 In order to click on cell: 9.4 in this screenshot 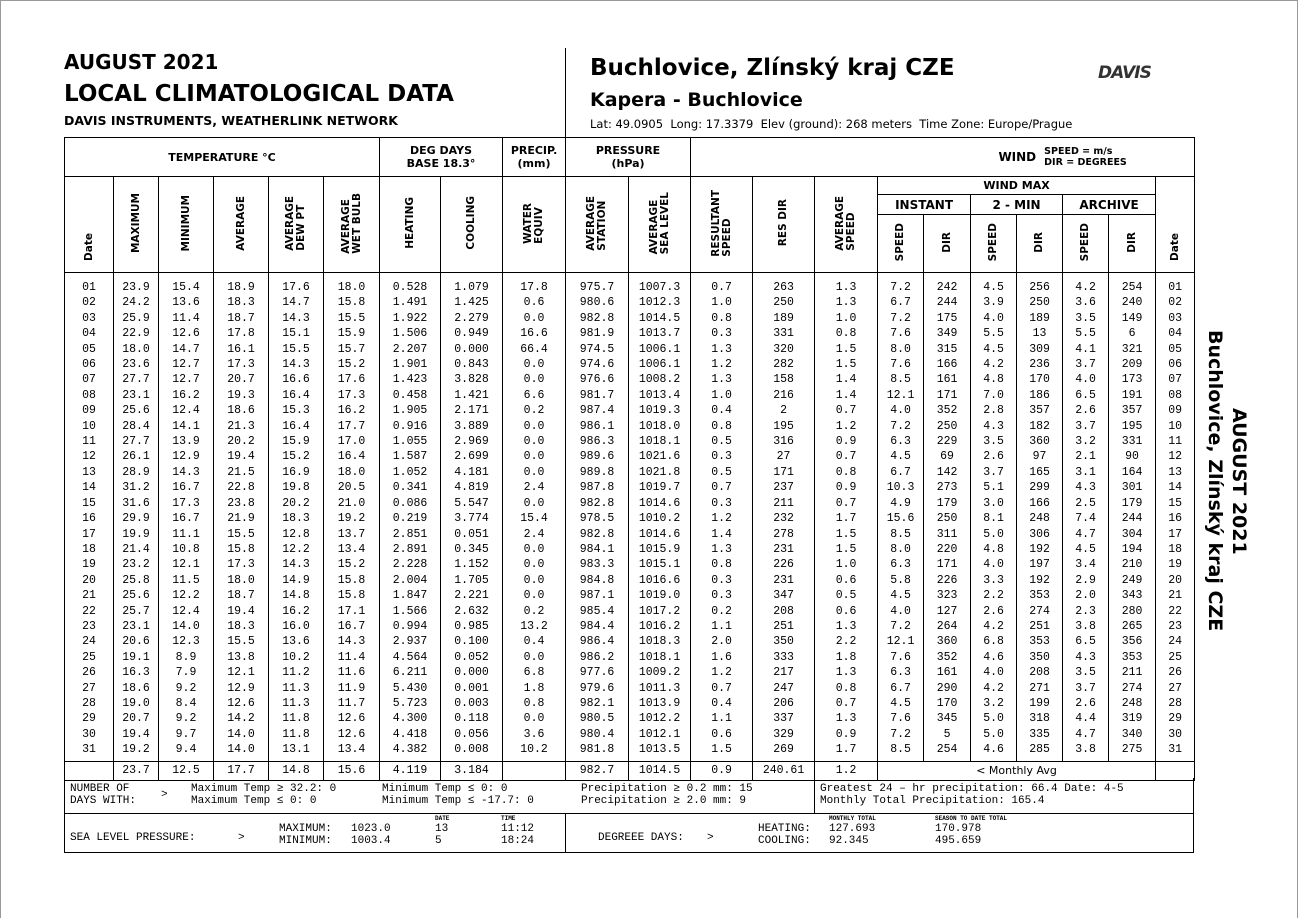, I will do `click(186, 750)`.